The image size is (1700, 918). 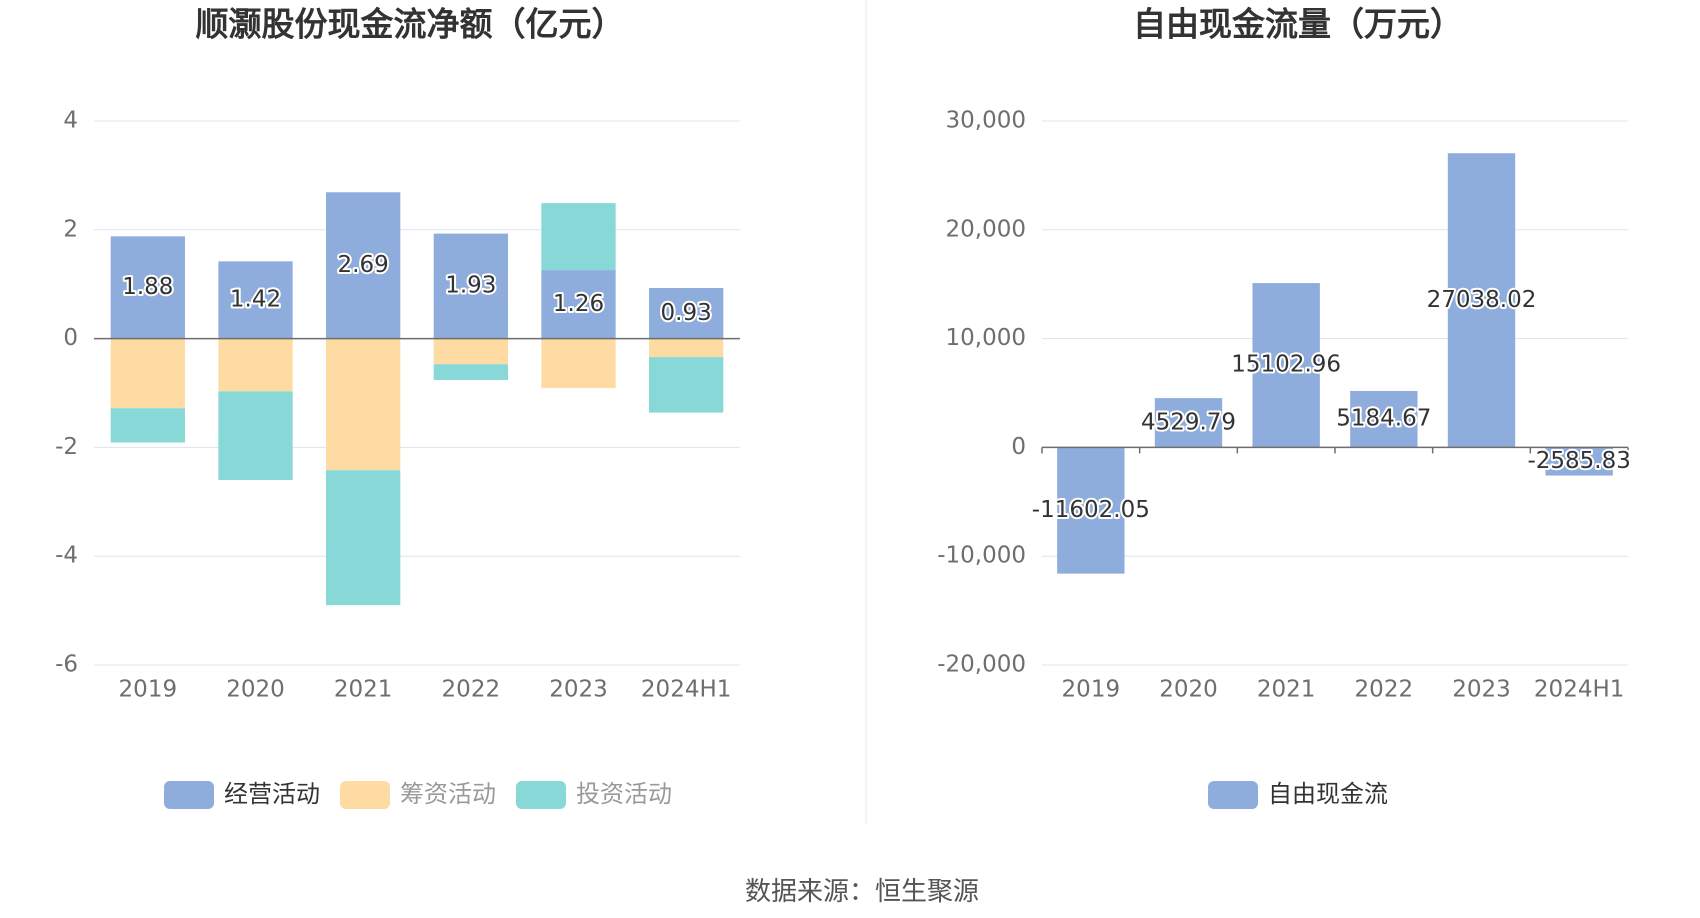 I want to click on data-label: 15102.96, so click(x=1286, y=365).